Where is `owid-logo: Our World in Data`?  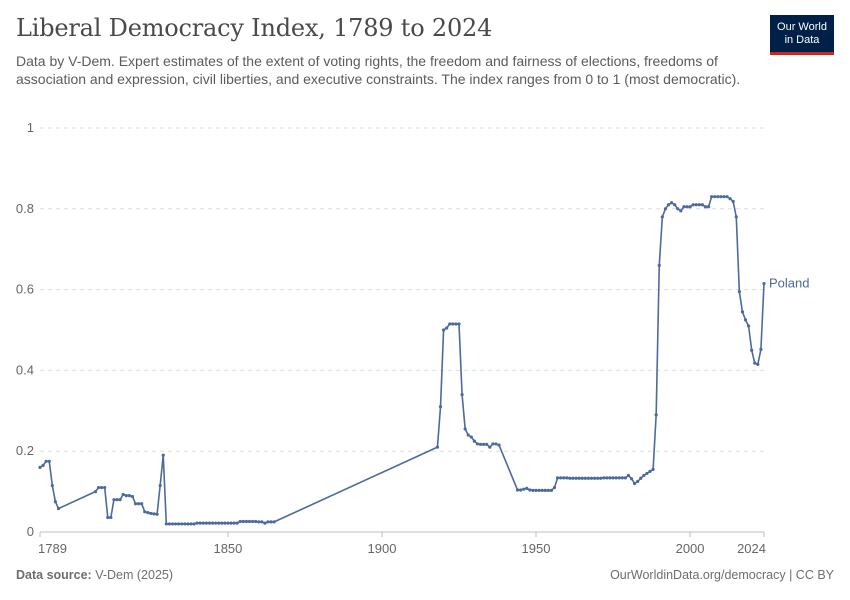 owid-logo: Our World in Data is located at coordinates (802, 35).